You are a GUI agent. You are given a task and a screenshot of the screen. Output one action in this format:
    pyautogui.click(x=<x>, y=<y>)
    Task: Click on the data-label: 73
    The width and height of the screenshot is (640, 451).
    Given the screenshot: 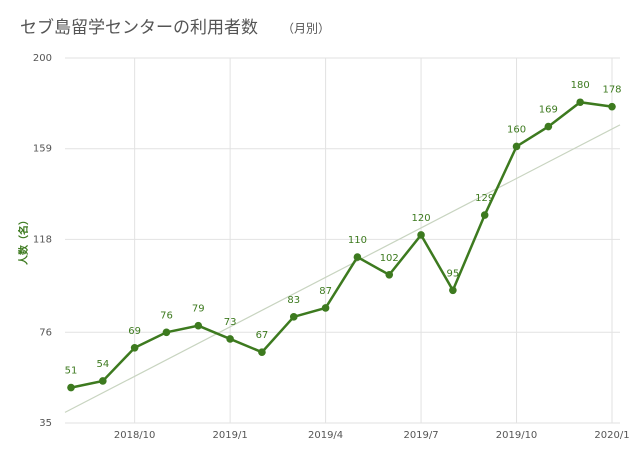 What is the action you would take?
    pyautogui.click(x=230, y=322)
    